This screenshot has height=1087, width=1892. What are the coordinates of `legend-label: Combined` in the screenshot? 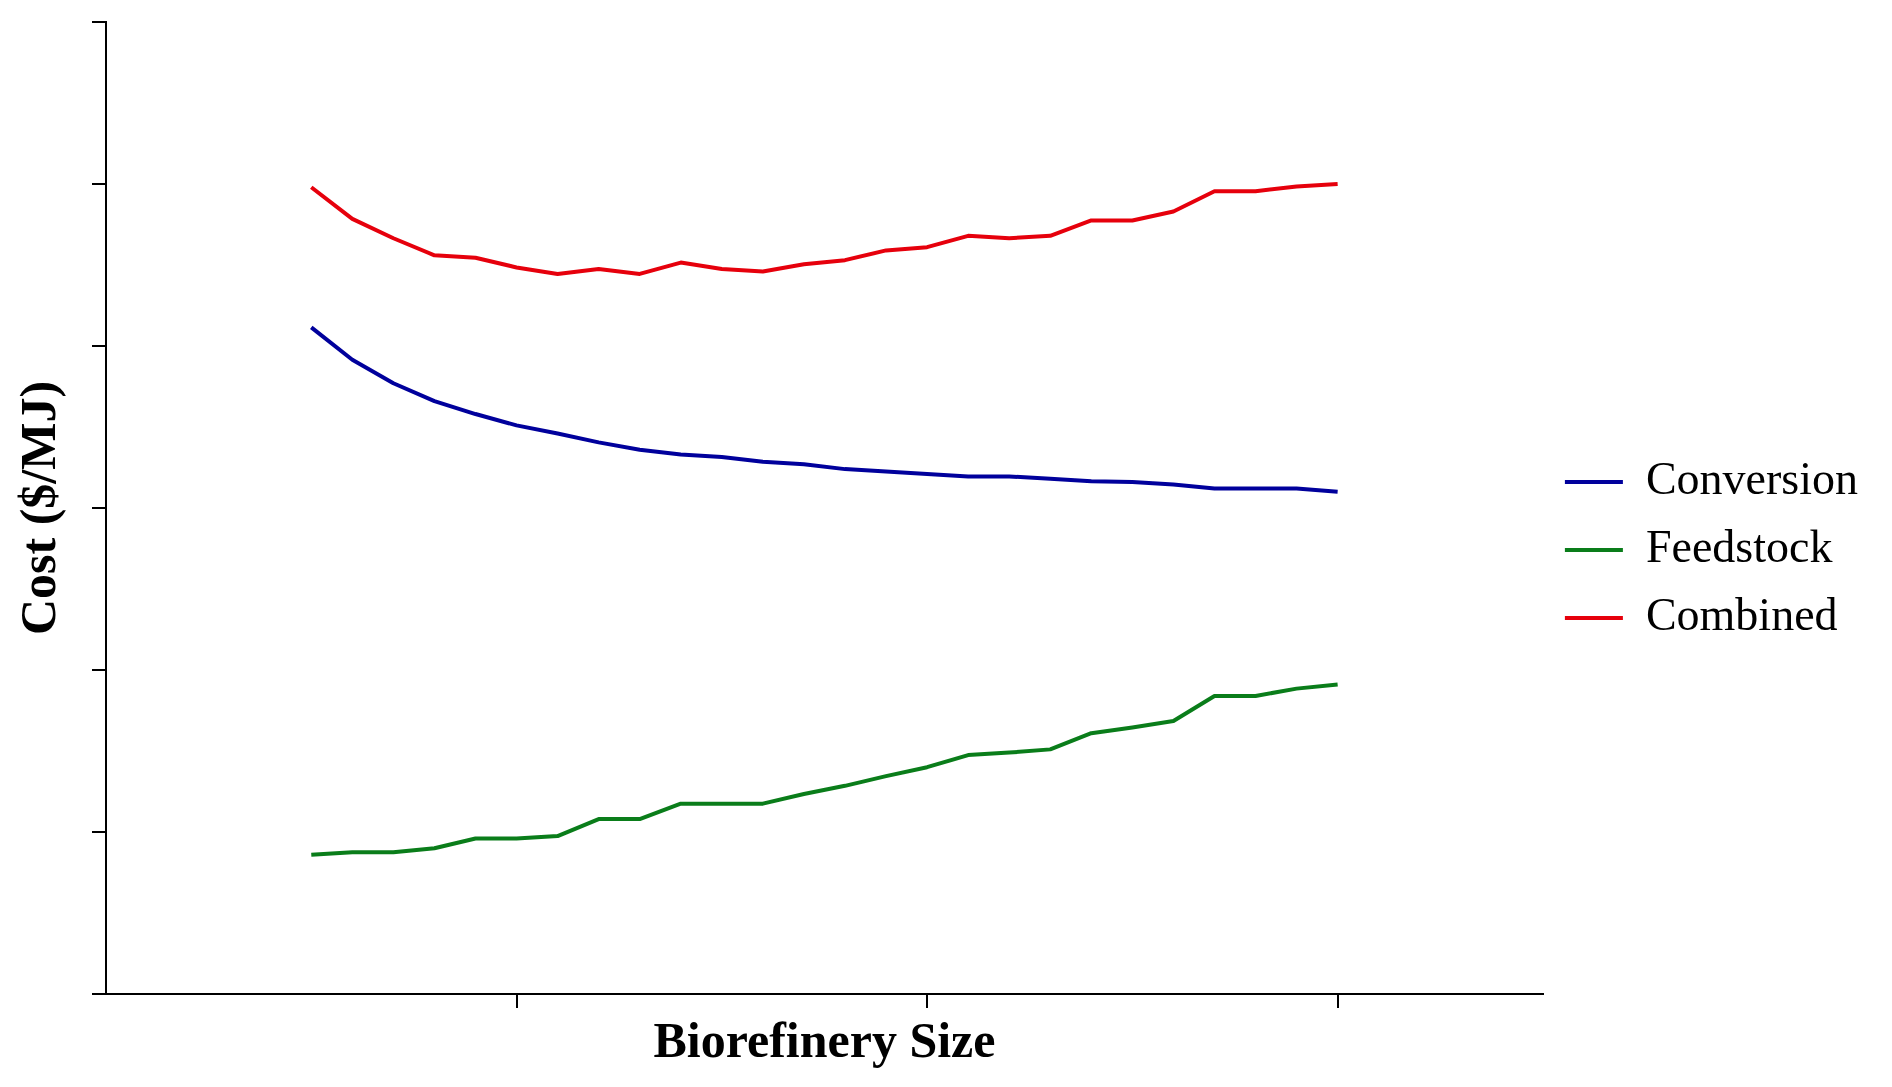 It's located at (1741, 615).